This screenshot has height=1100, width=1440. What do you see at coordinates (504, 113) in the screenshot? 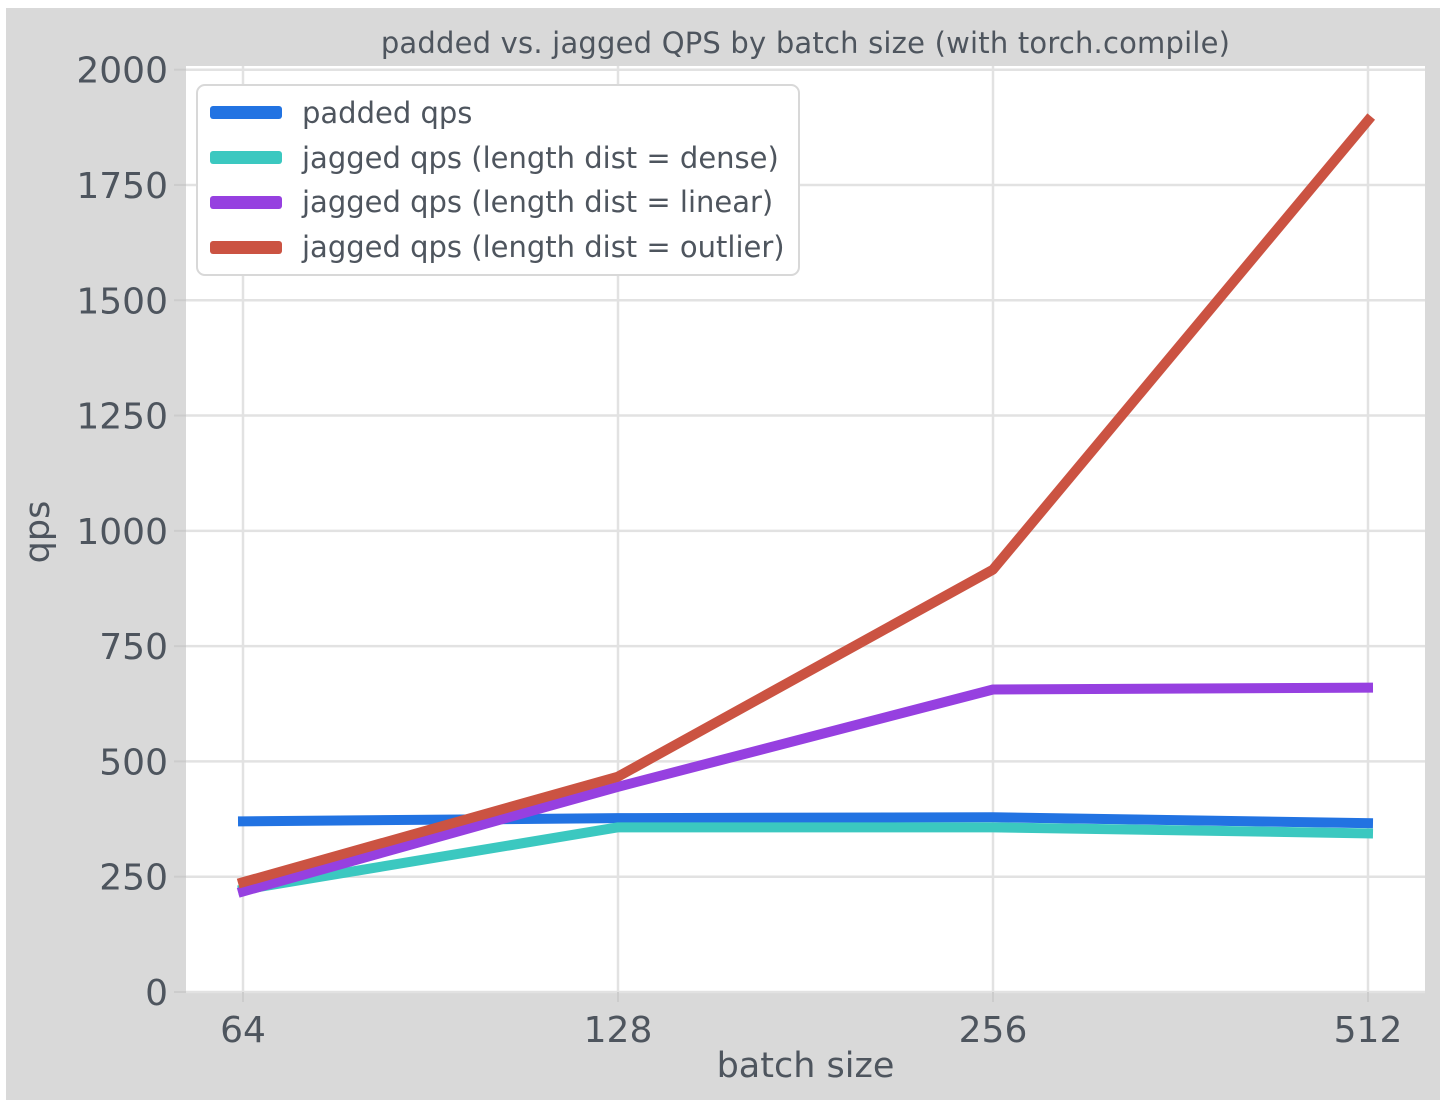
I see `legend-item: padded qps` at bounding box center [504, 113].